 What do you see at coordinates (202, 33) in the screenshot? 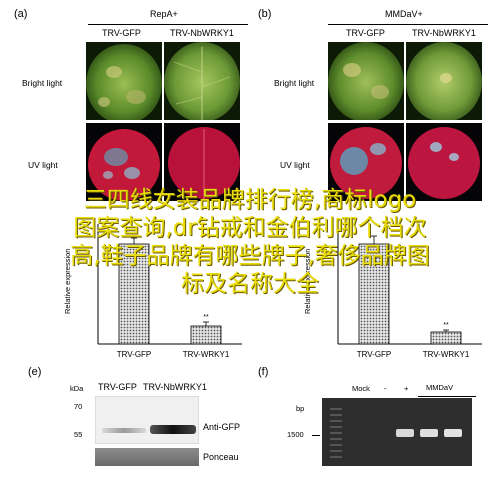
I see `panel-a-col2: TRV-NbWRKY1` at bounding box center [202, 33].